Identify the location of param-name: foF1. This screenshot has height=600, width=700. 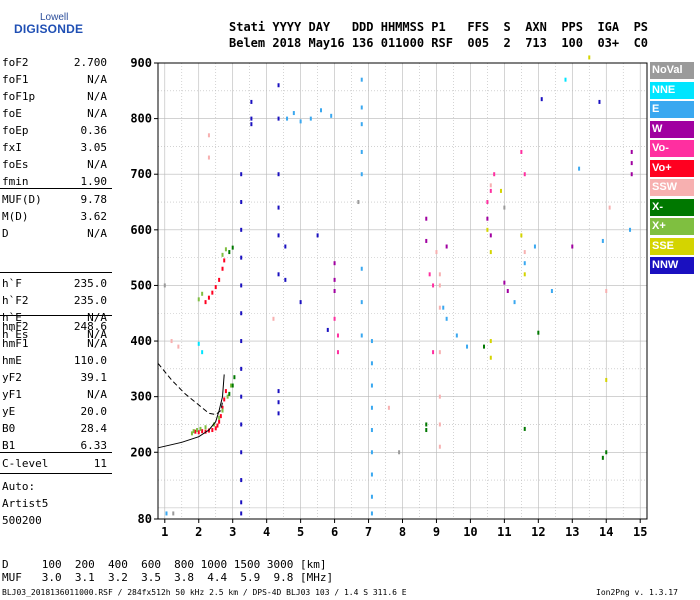
(15, 79).